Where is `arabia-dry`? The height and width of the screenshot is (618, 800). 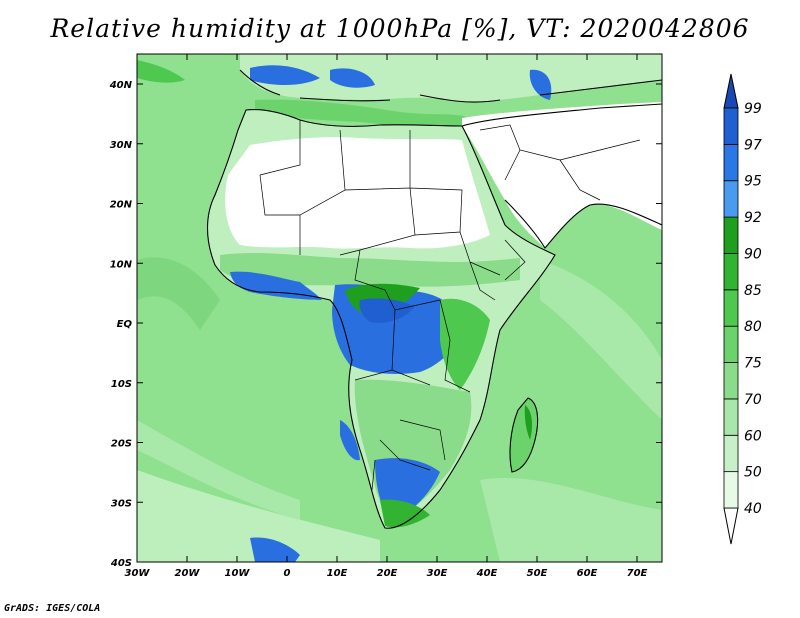 arabia-dry is located at coordinates (571, 168).